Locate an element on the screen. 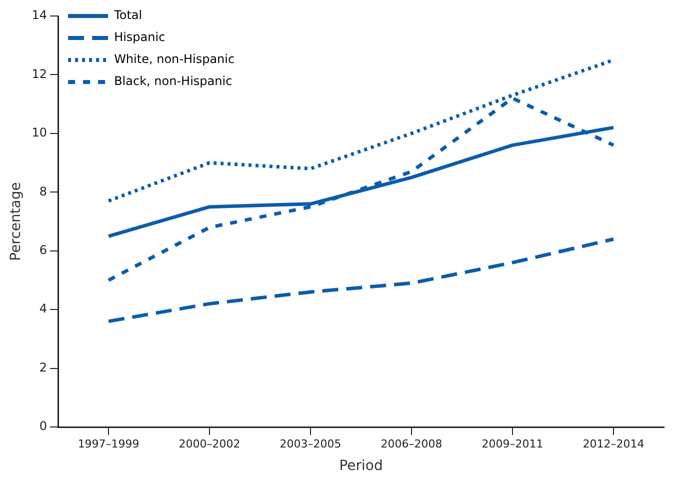 The width and height of the screenshot is (674, 483). x-tick-label: 1997–1999 is located at coordinates (109, 443).